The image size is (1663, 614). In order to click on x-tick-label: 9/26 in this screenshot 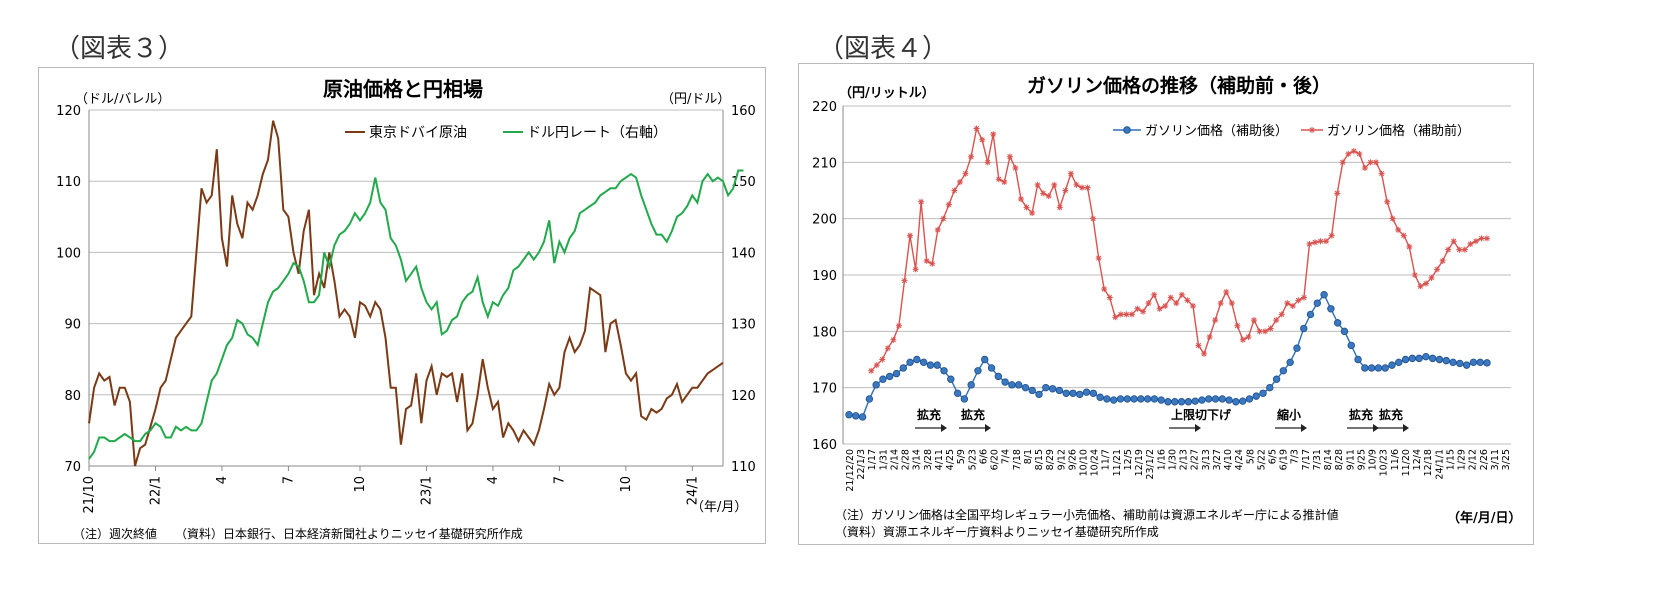, I will do `click(1072, 459)`.